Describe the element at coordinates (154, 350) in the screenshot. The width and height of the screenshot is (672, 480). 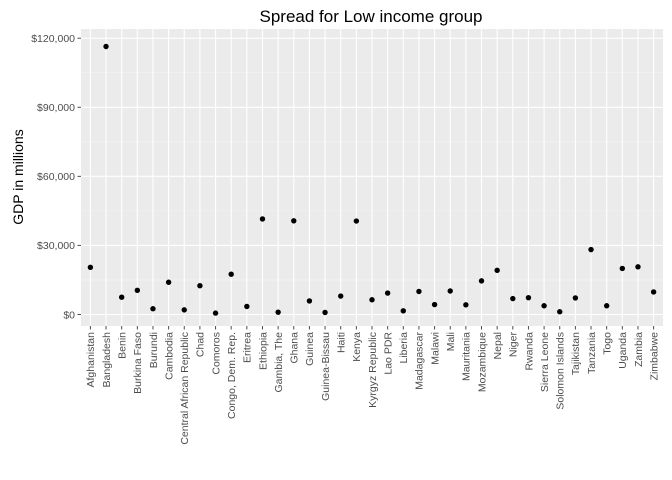
I see `x-tick-label: Burundi` at that location.